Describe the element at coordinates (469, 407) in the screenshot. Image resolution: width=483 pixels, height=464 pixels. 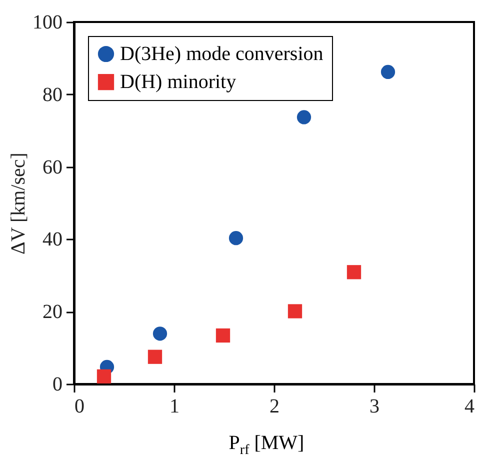
I see `x-tick-label: 4` at that location.